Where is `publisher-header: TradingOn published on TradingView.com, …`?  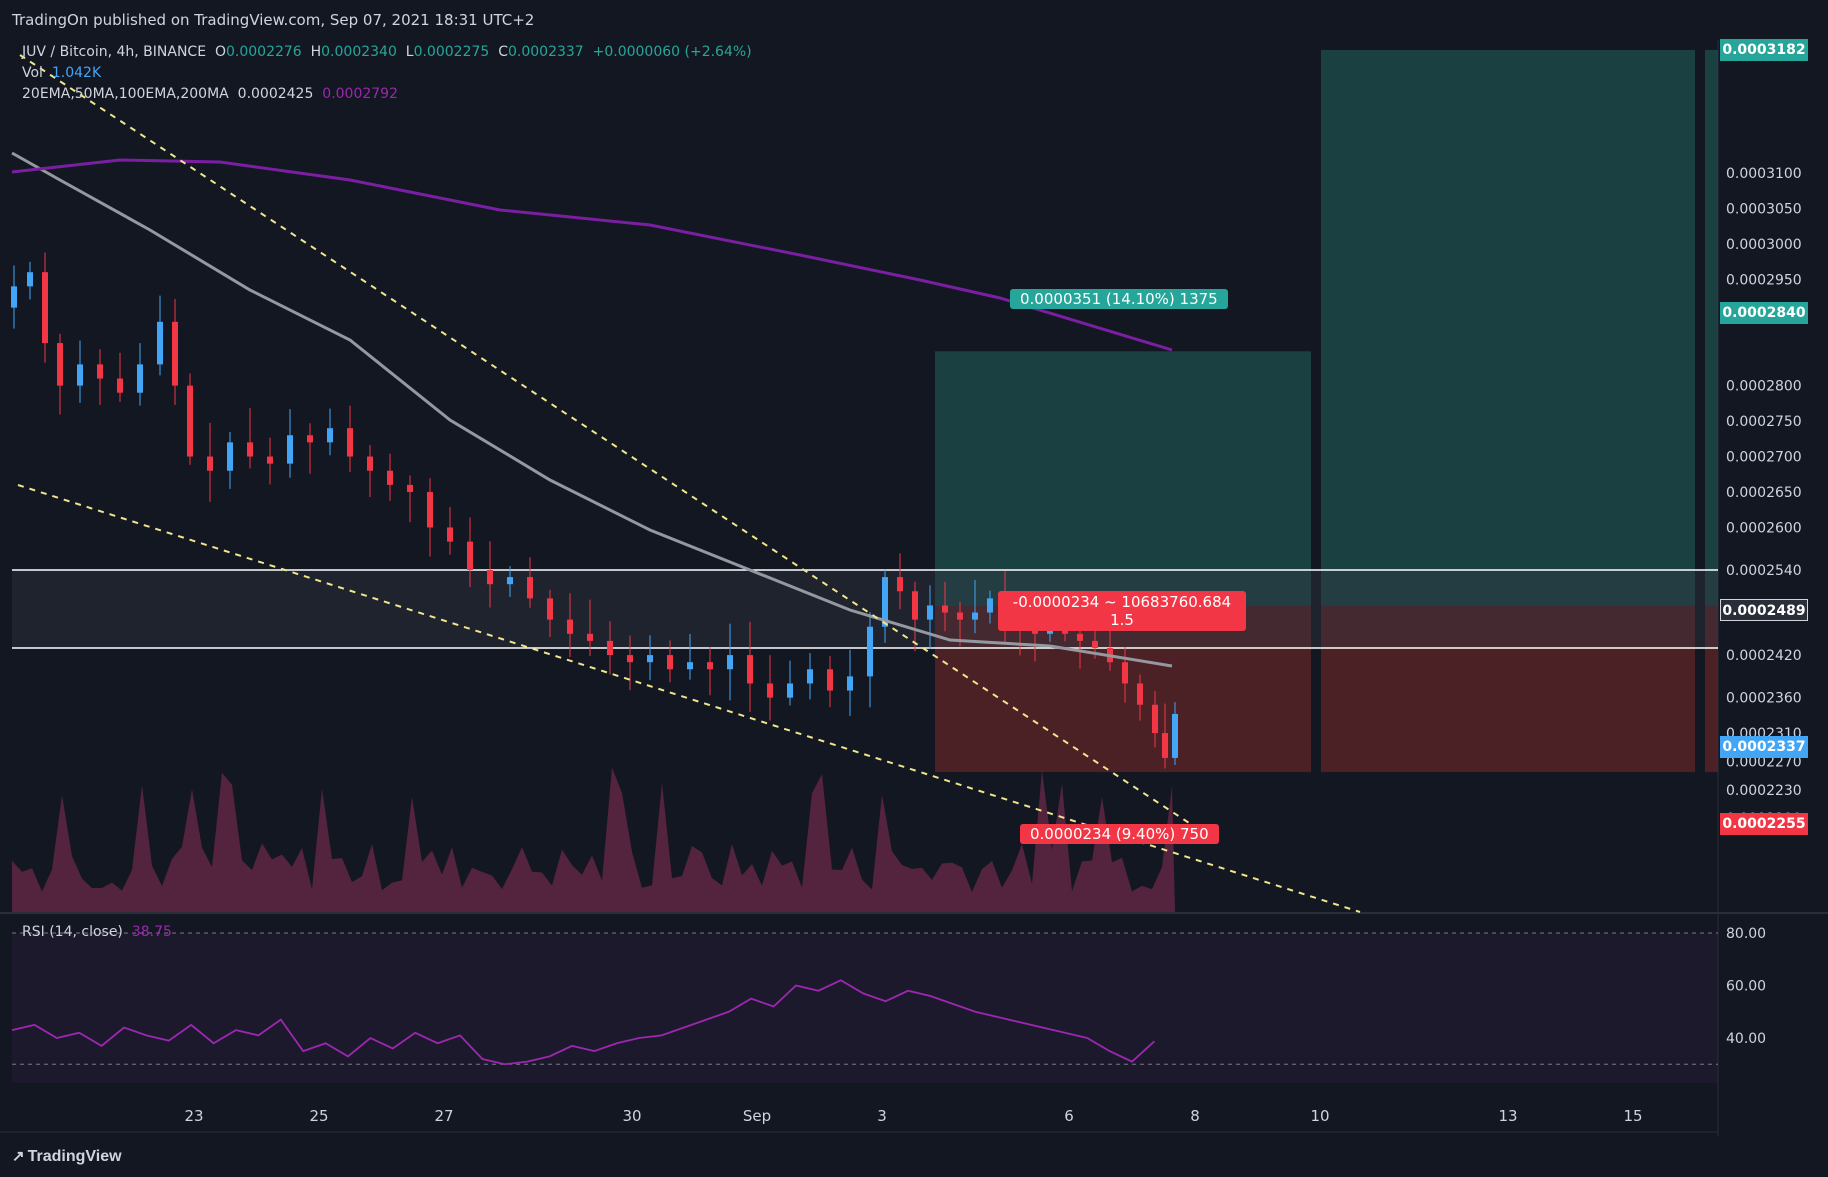 publisher-header: TradingOn published on TradingView.com, … is located at coordinates (914, 20).